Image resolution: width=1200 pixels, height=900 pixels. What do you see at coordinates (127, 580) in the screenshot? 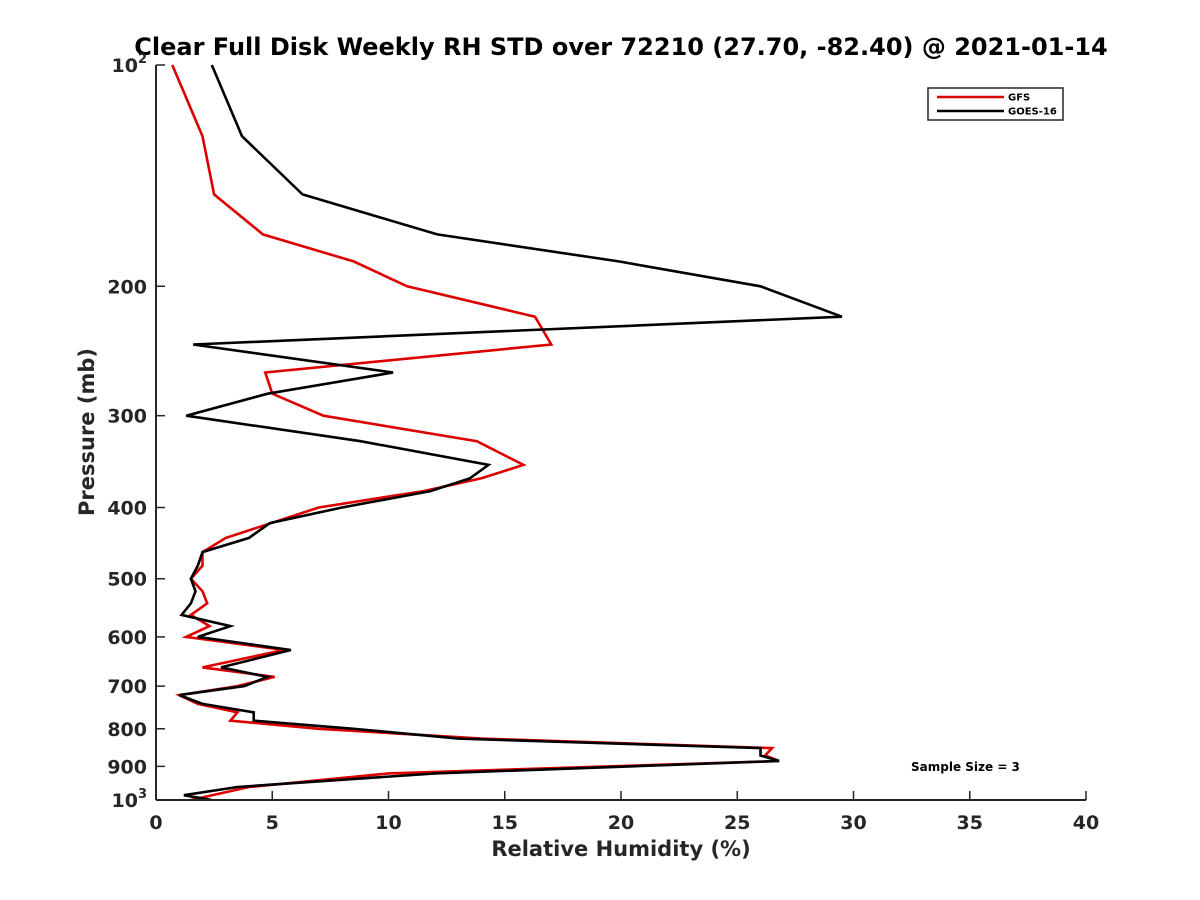
I see `y-tick-label: 500` at bounding box center [127, 580].